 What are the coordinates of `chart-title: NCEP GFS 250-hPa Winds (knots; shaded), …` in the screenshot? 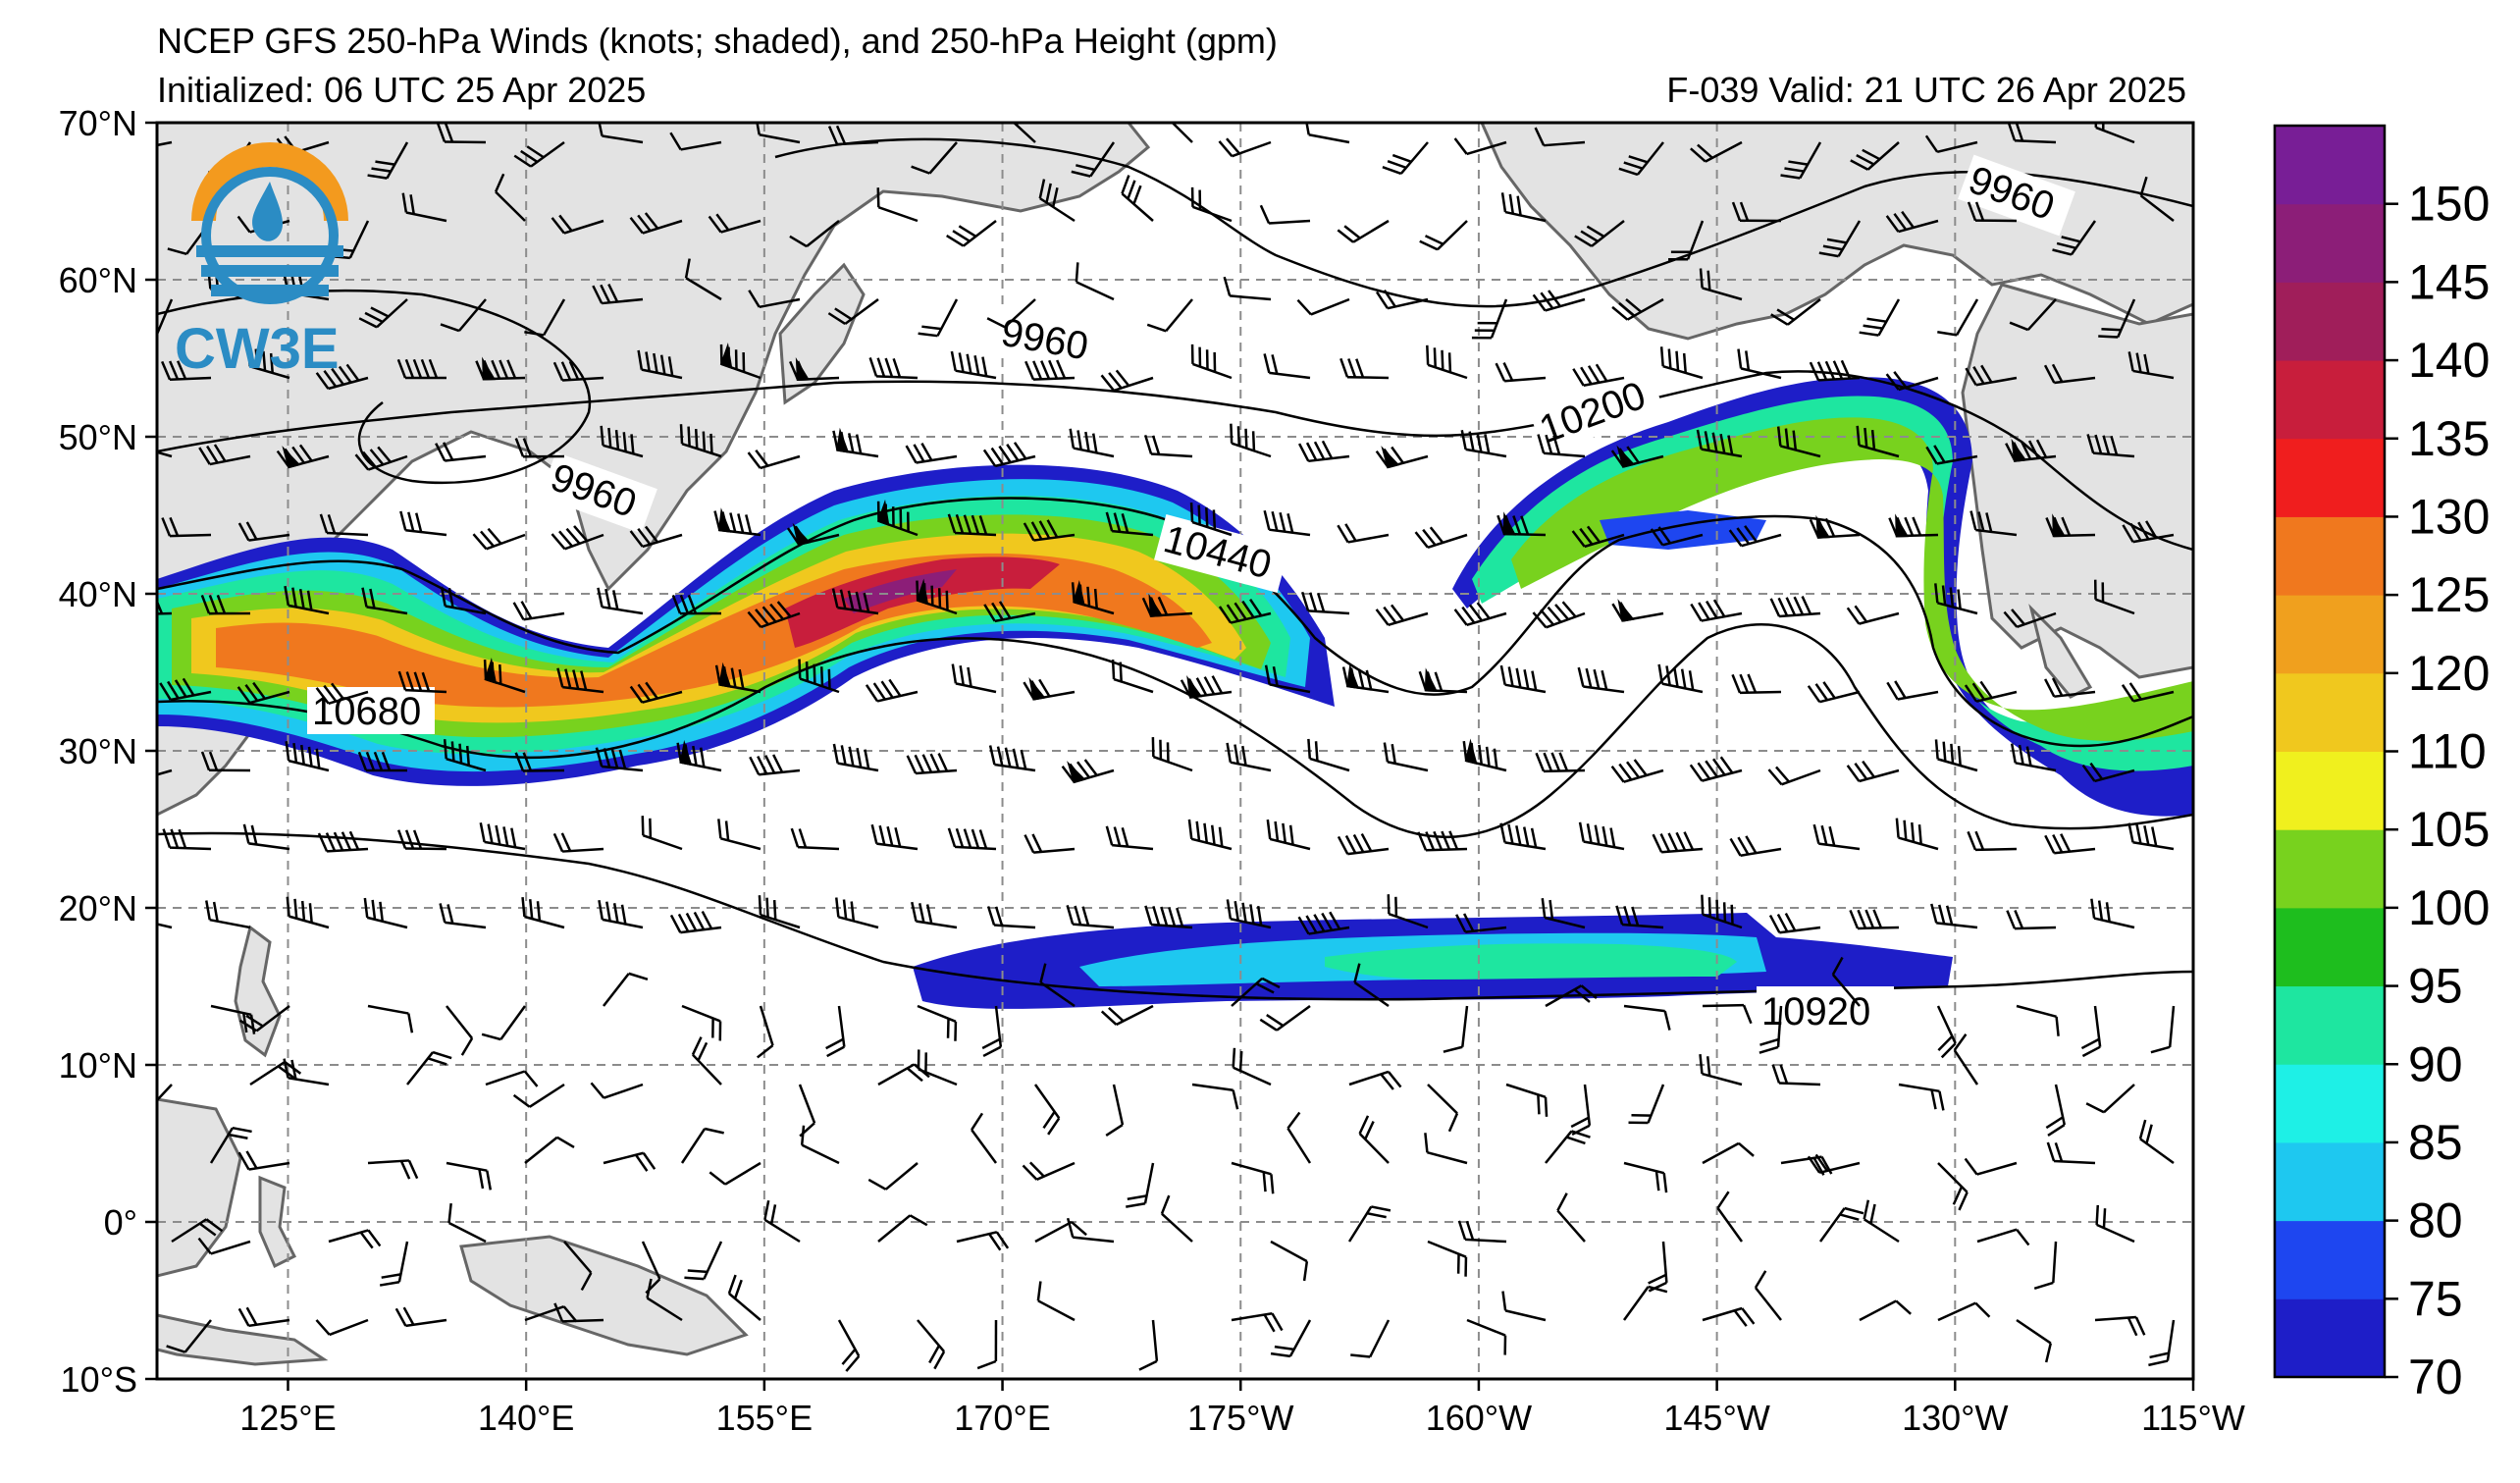 It's located at (717, 41).